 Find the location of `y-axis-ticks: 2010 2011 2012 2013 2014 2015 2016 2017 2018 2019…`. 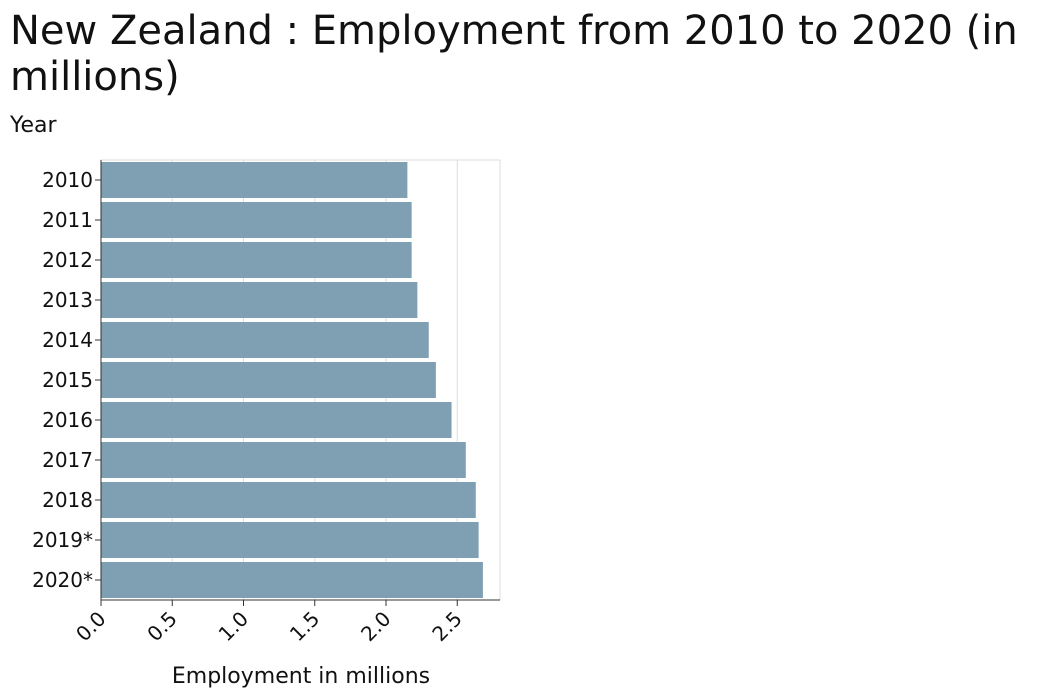

y-axis-ticks: 2010 2011 2012 2013 2014 2015 2016 2017 2018 2019… is located at coordinates (66, 380).